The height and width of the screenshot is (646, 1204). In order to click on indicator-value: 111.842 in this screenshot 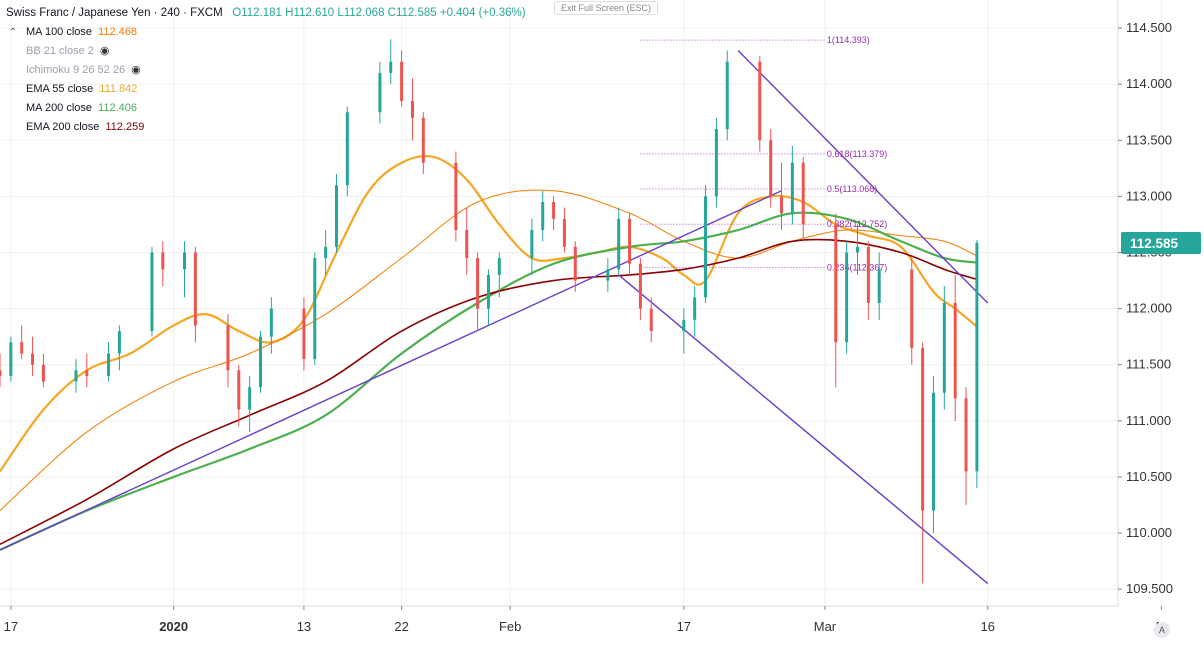, I will do `click(118, 89)`.